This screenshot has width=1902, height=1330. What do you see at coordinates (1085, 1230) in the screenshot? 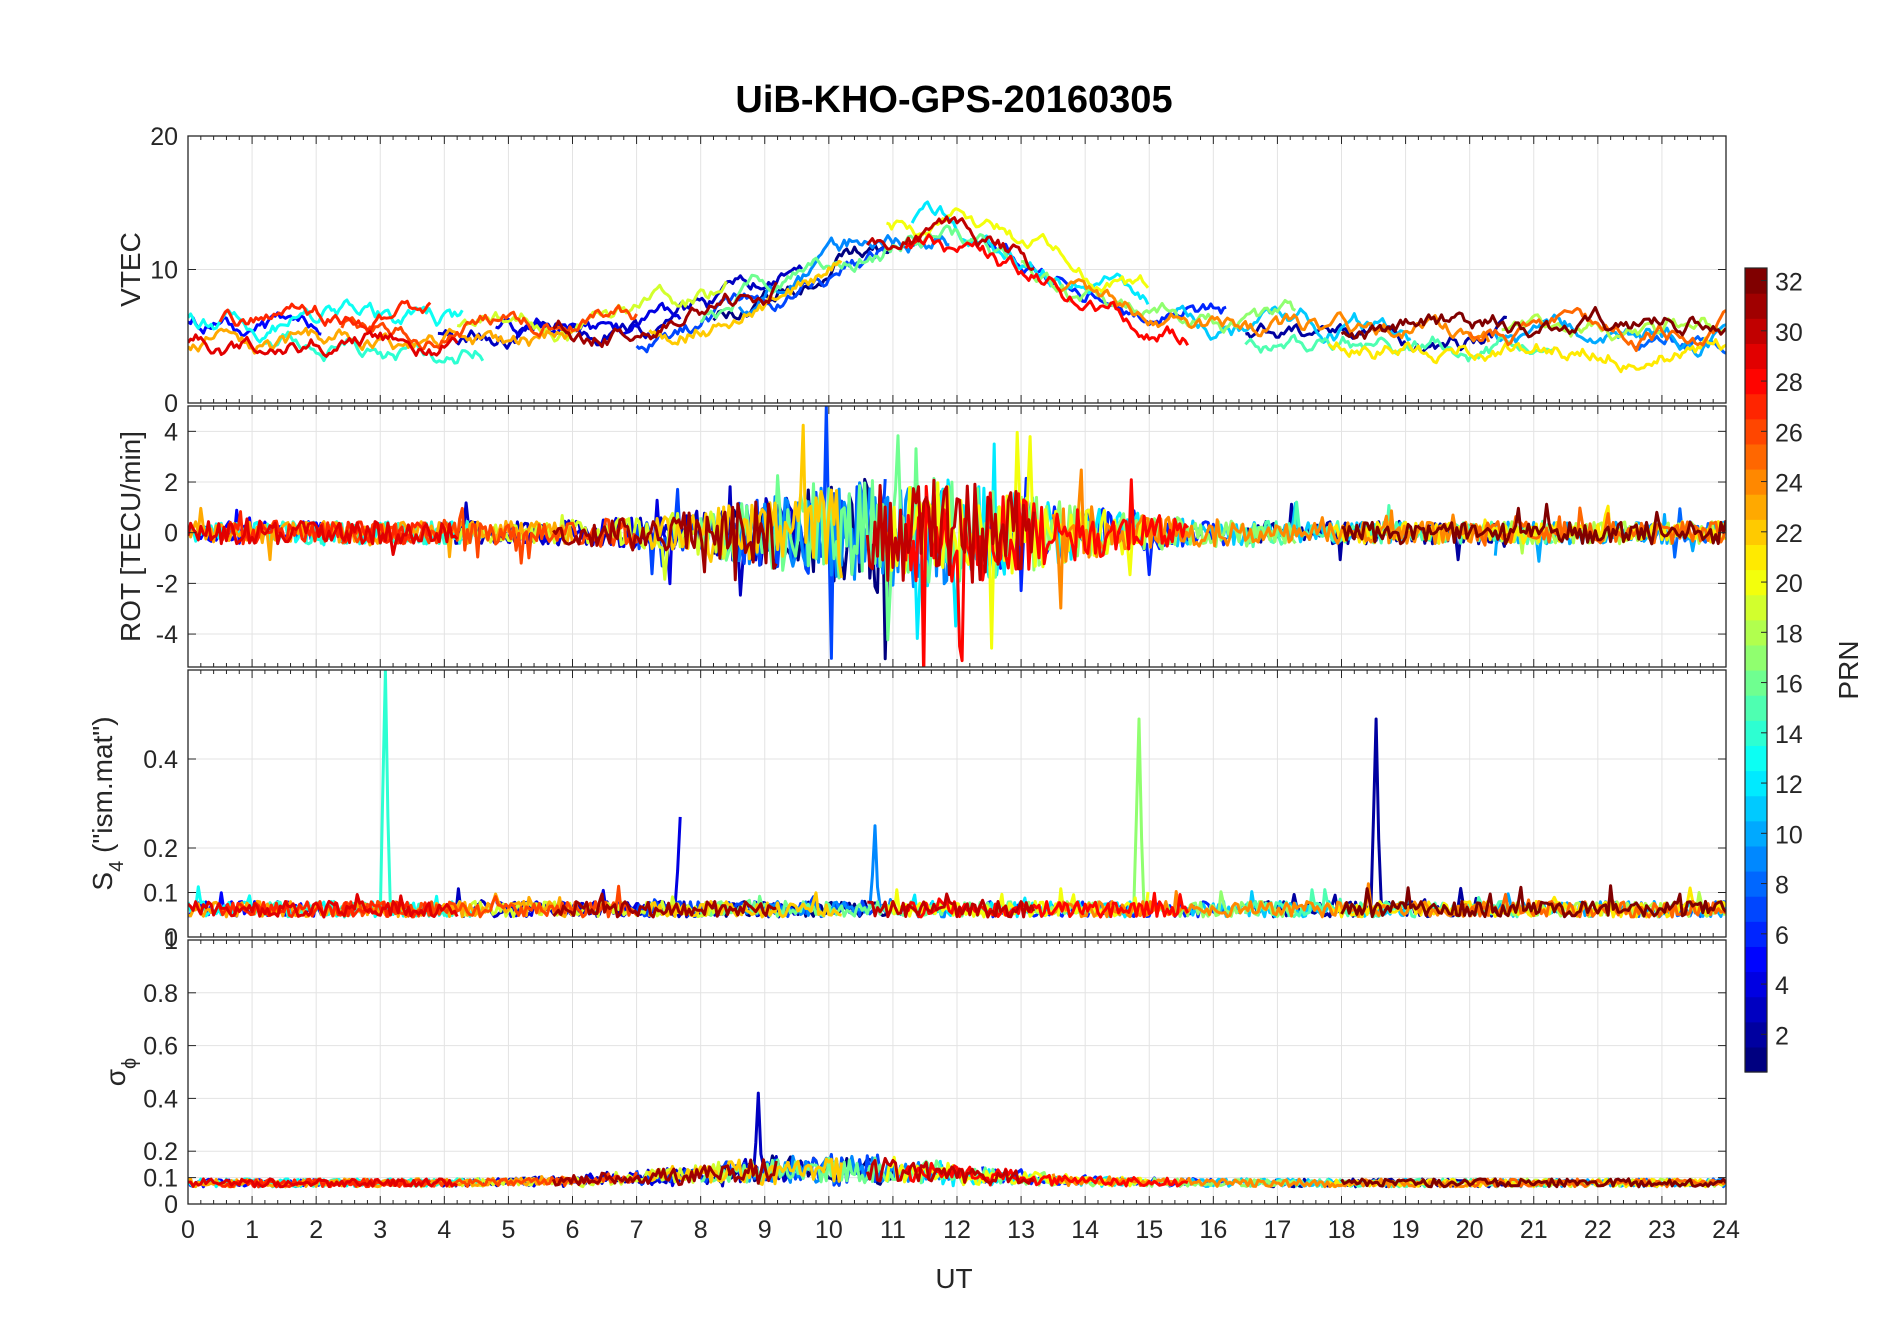
I see `x-tick-label: 14` at bounding box center [1085, 1230].